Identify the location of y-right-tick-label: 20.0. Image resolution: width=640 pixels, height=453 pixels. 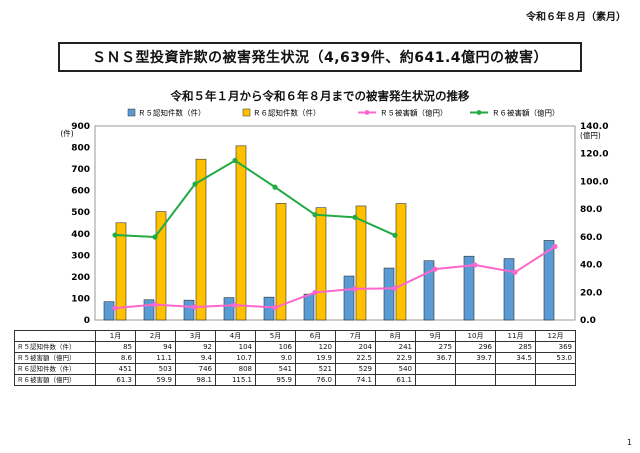
(591, 293).